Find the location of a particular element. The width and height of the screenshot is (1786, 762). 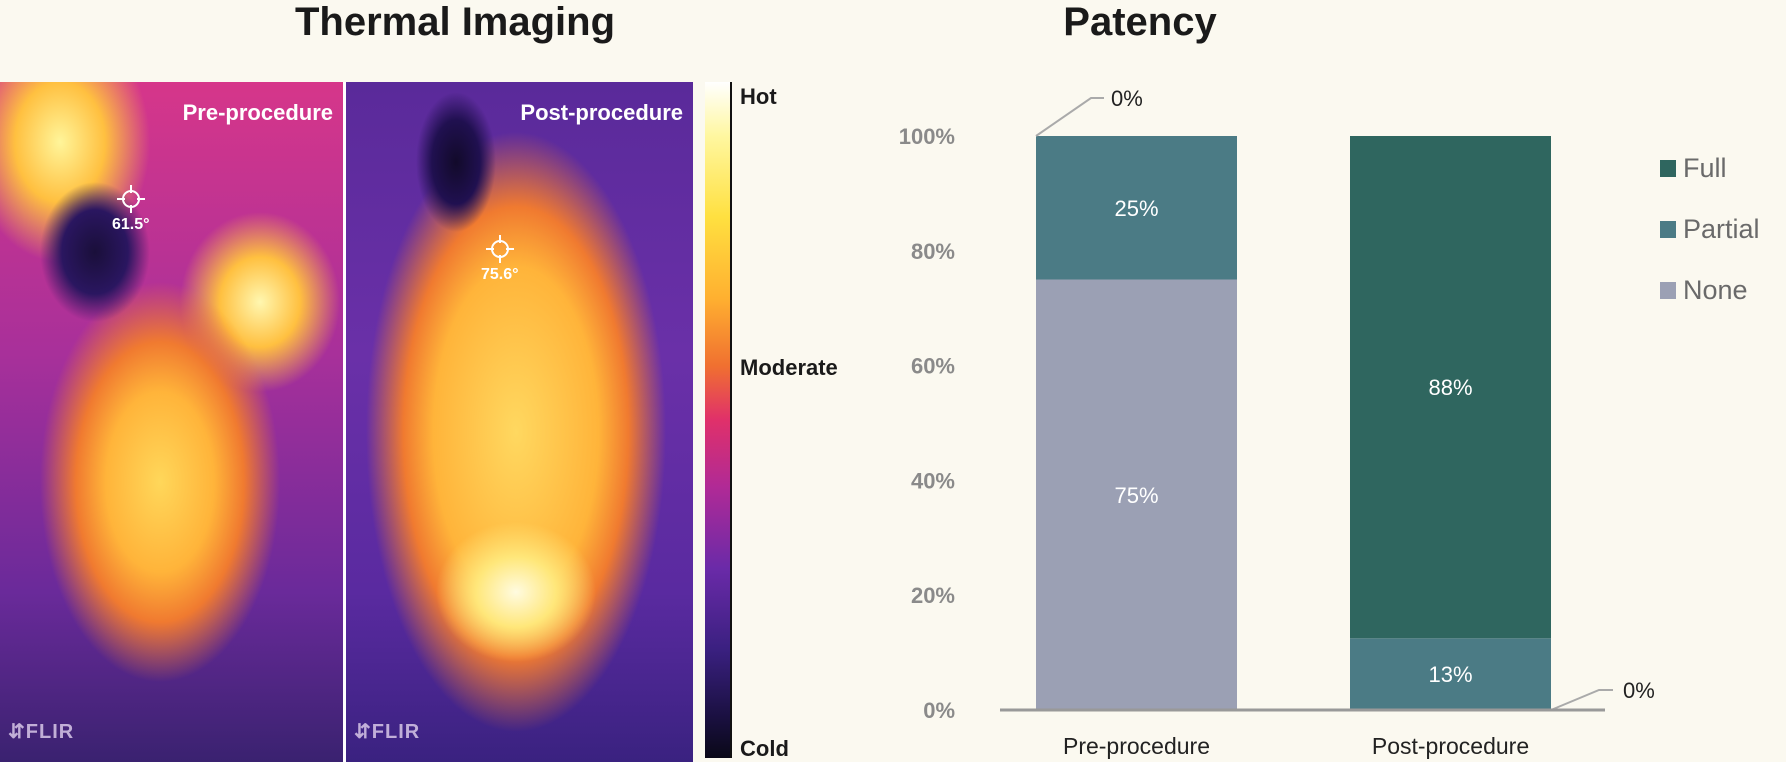

thermal-title: Thermal Imaging is located at coordinates (455, 22).